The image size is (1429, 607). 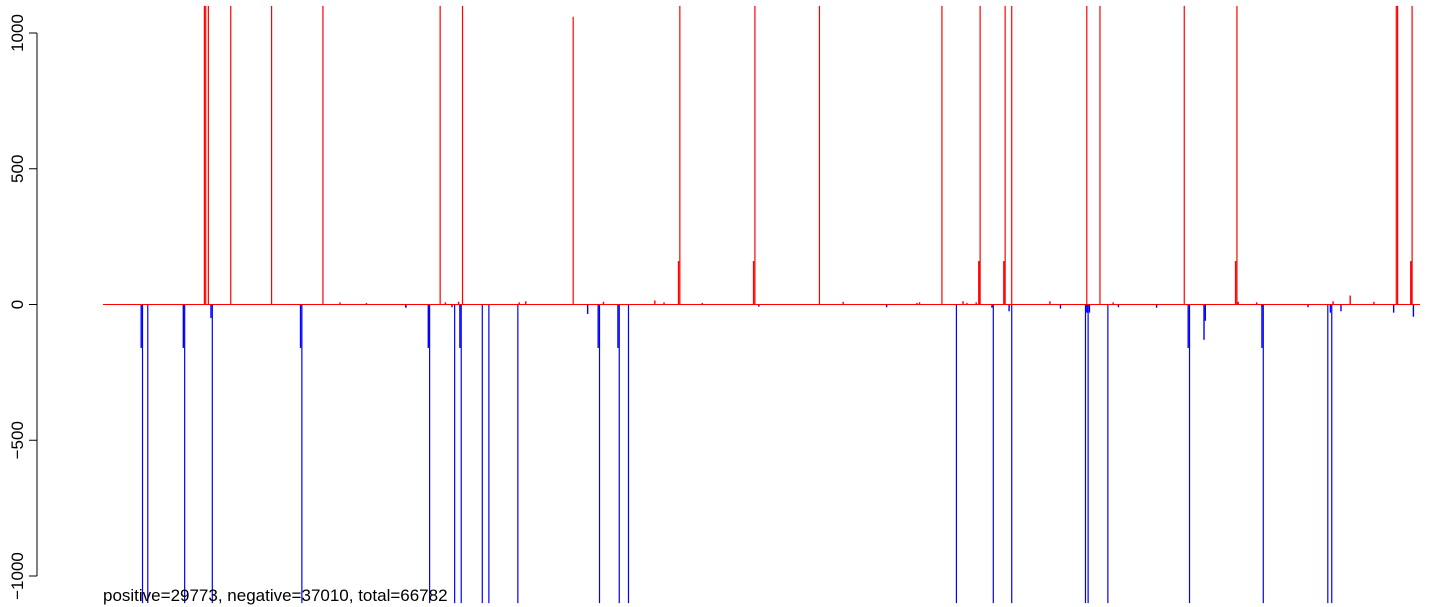 I want to click on y-tick-label: 0, so click(x=17, y=304).